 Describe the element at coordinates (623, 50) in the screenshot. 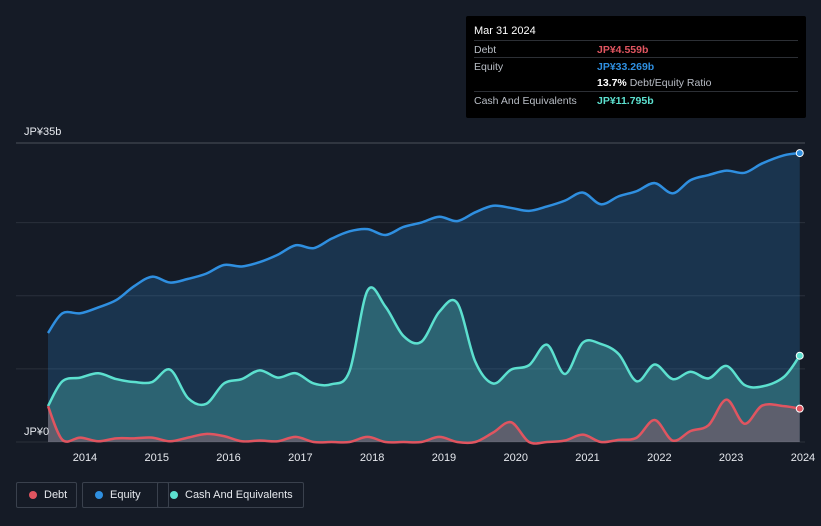

I see `tooltip-debt-value: JP¥4.559b` at that location.